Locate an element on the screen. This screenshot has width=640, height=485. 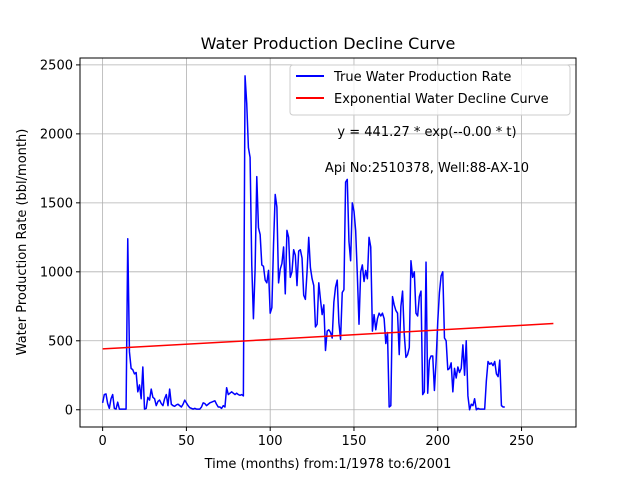
y-axis-label: Water Production Rate (bbl/month) is located at coordinates (22, 242).